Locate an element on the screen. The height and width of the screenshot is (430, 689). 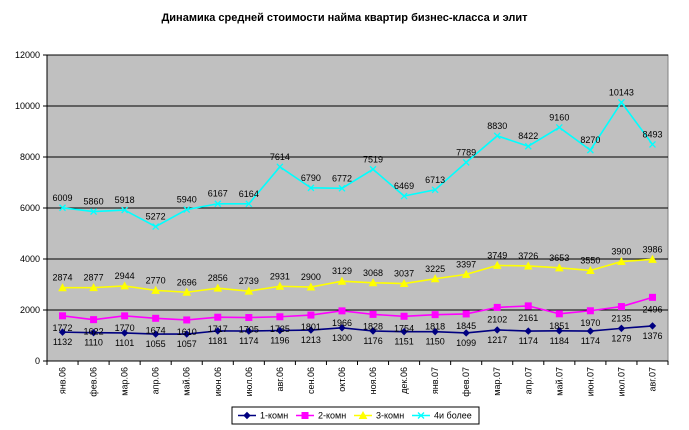
x-tick-label: июл.06 is located at coordinates (249, 381).